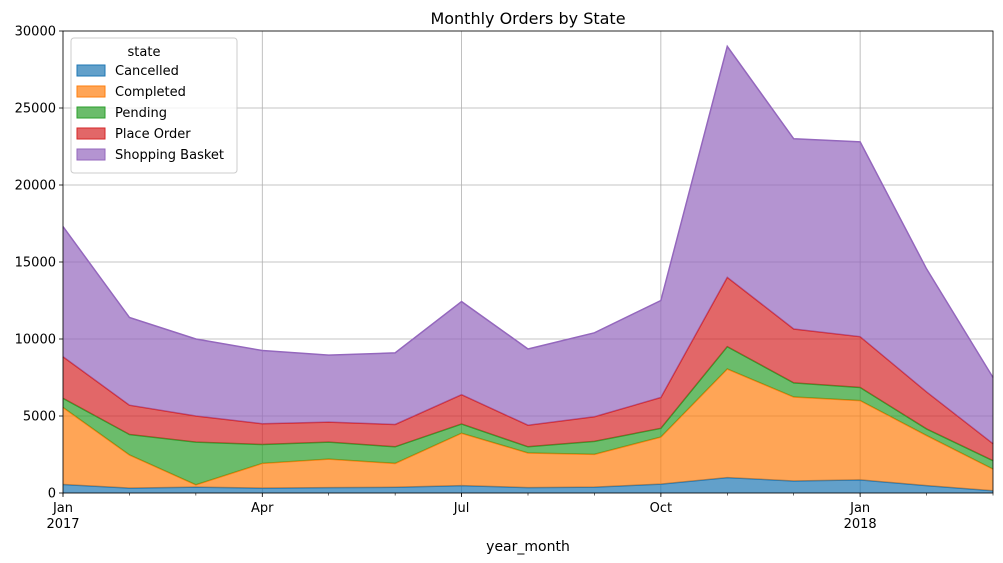  What do you see at coordinates (147, 71) in the screenshot?
I see `legend-label: Cancelled` at bounding box center [147, 71].